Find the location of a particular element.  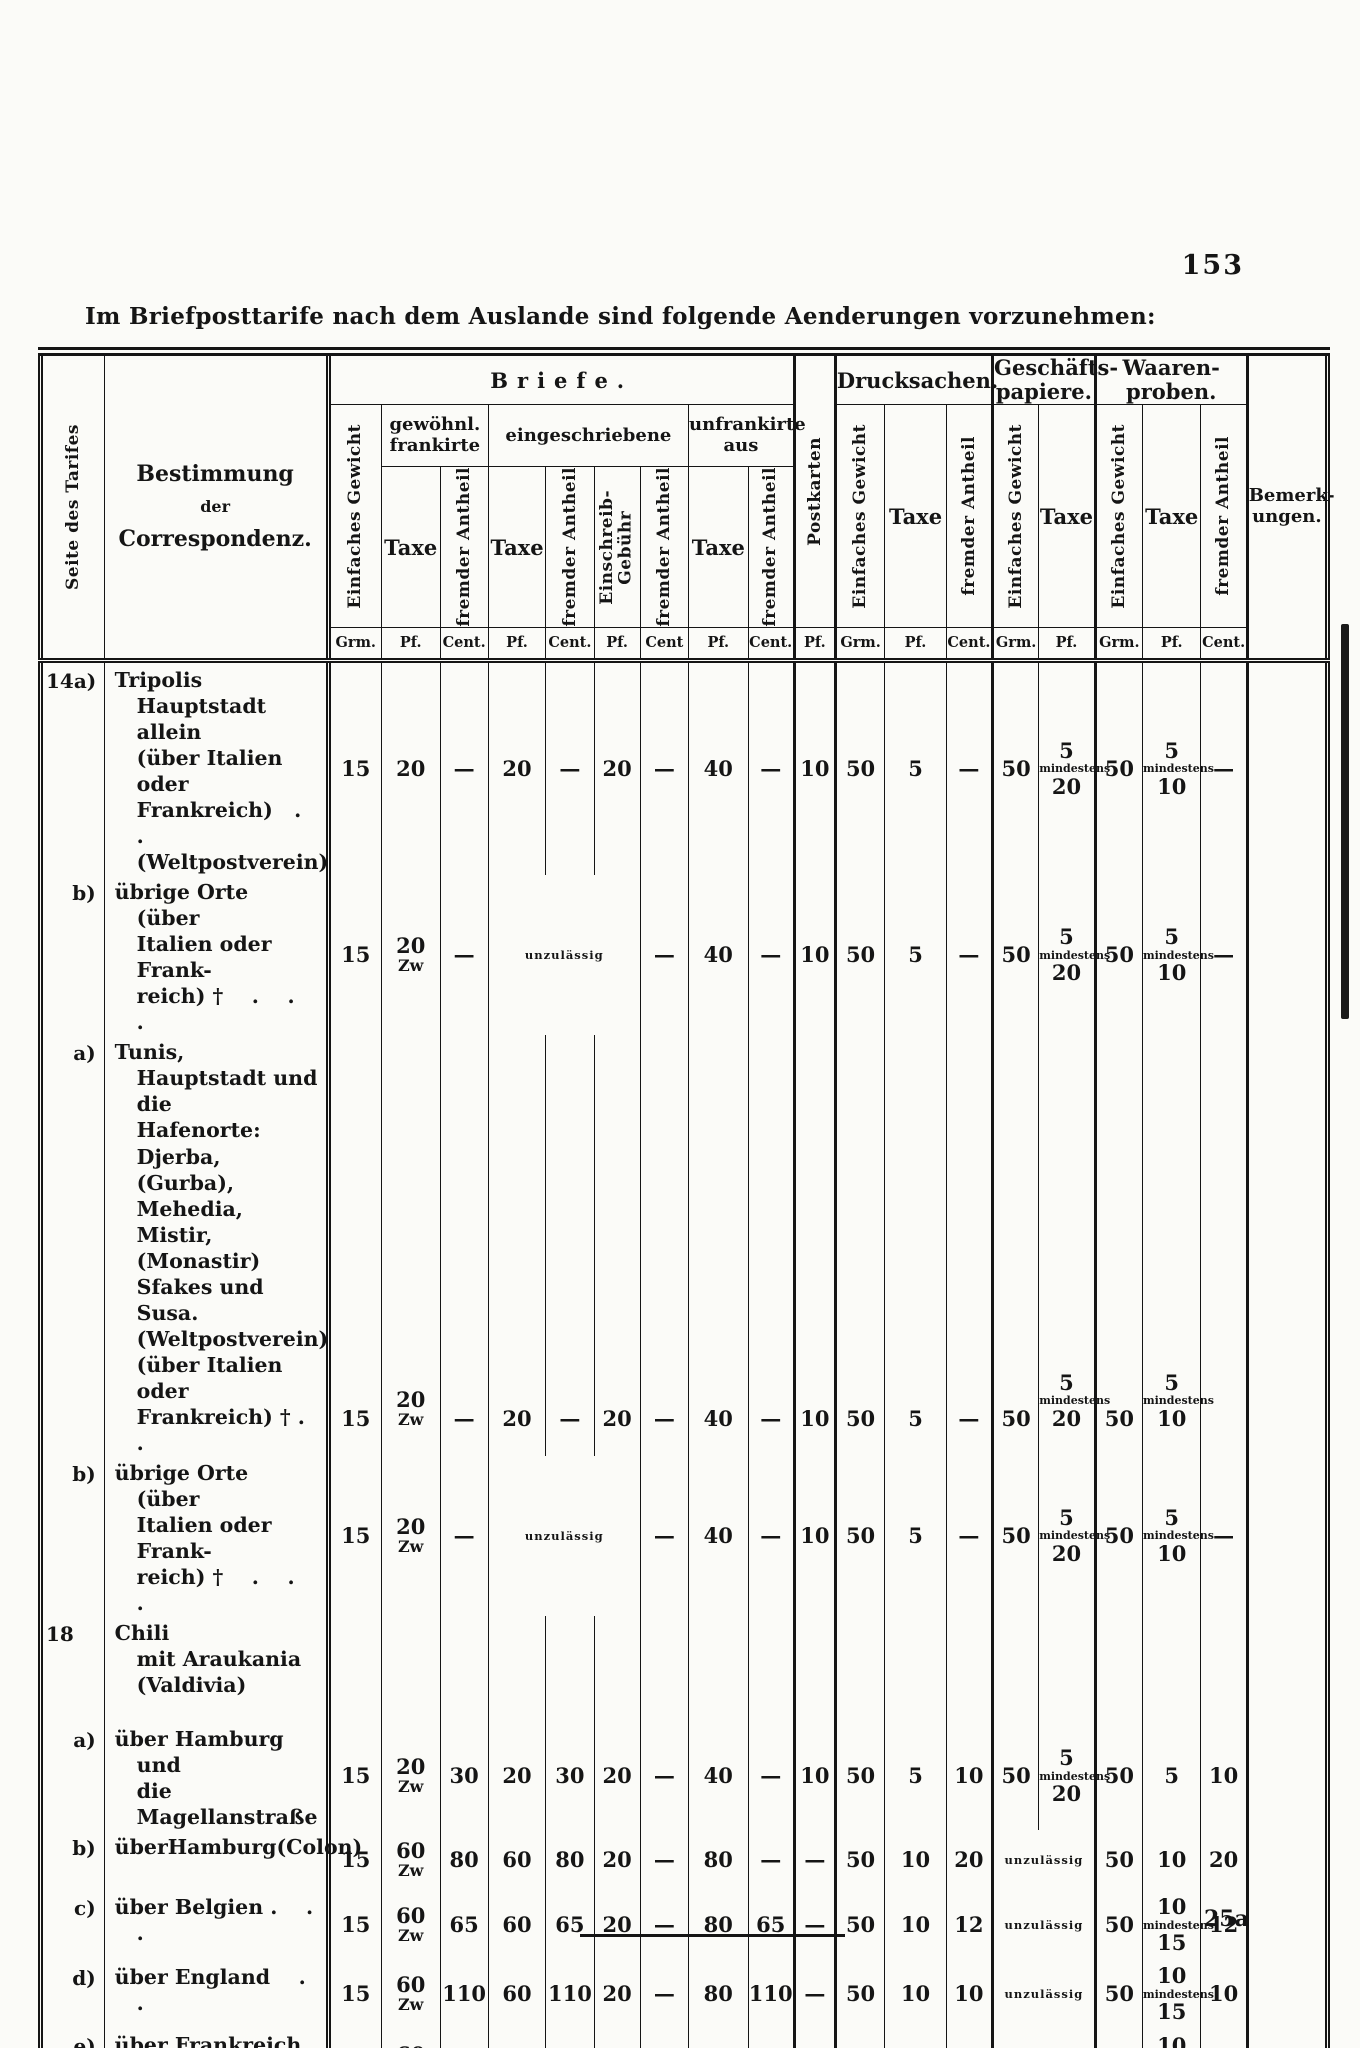

group-header-drucksachen: Drucksachen. is located at coordinates (916, 378).